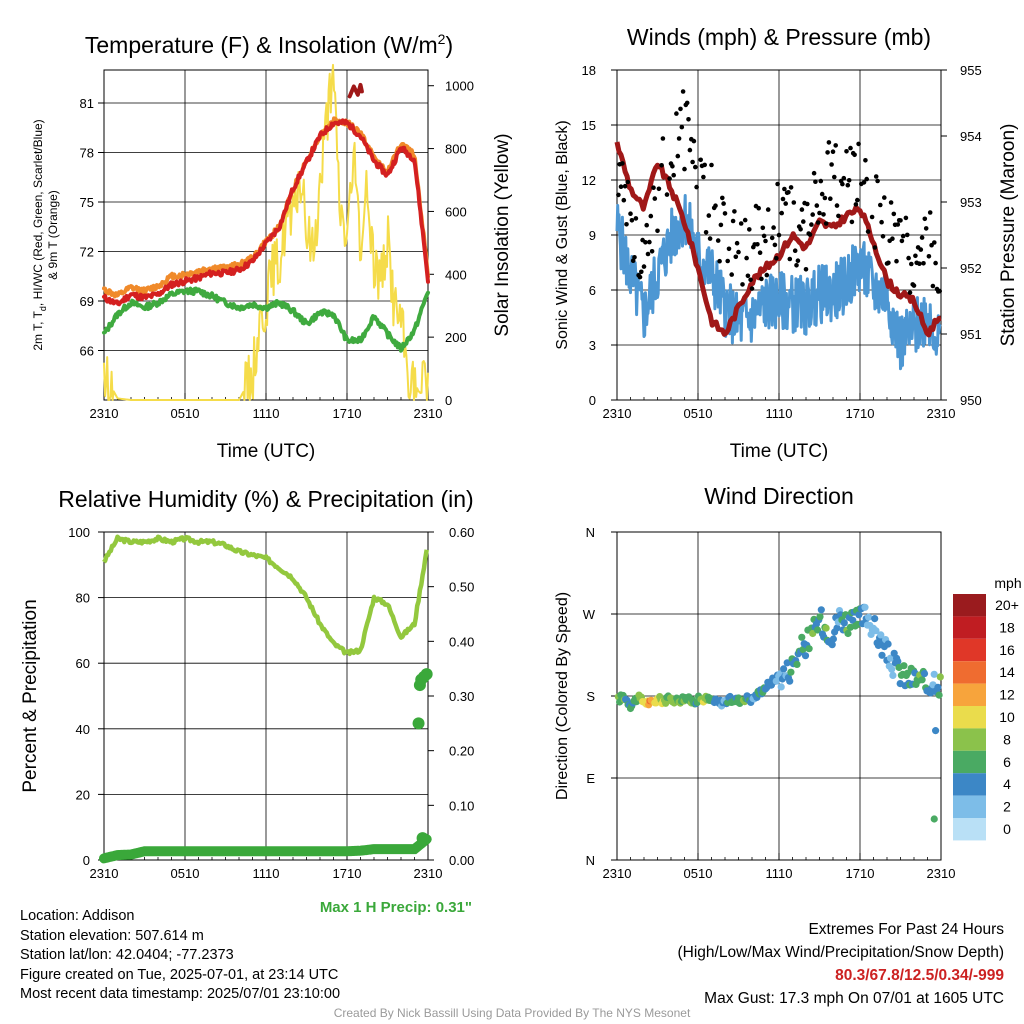 This screenshot has width=1024, height=1024. Describe the element at coordinates (592, 235) in the screenshot. I see `panel-2-y-tick-label: 9` at that location.